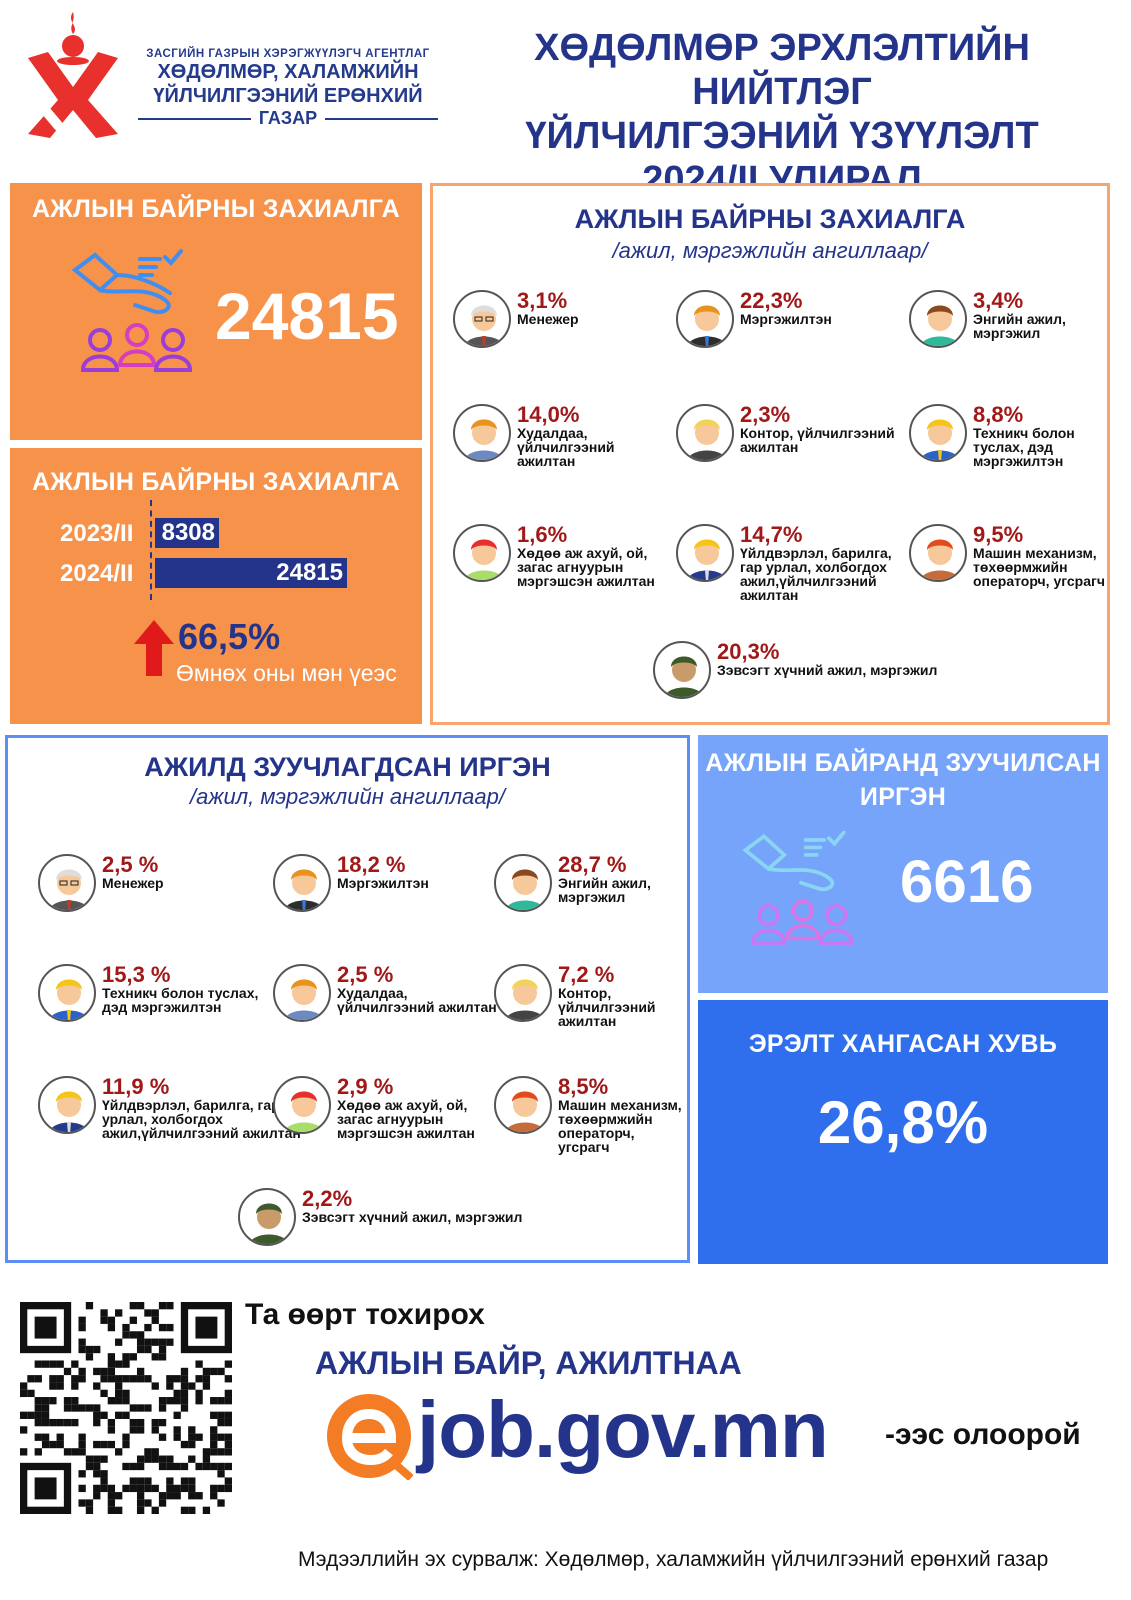 This screenshot has width=1131, height=1600. Describe the element at coordinates (365, 974) in the screenshot. I see `placed-occupation-percent: 2,5 %` at that location.